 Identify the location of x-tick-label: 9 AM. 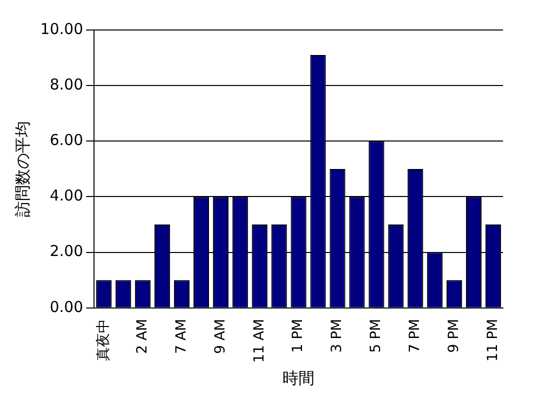
(220, 336).